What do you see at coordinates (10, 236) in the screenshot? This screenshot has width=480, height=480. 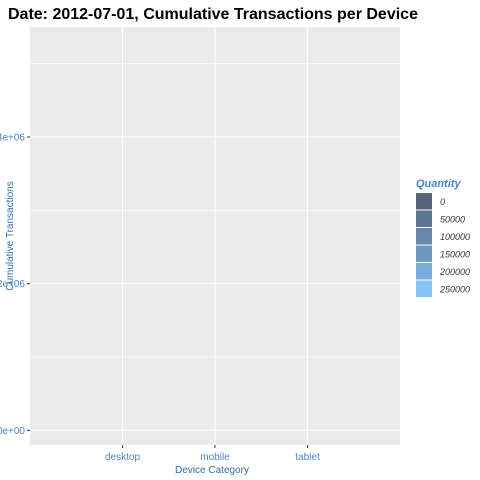 I see `y-axis-title: Cumulative Transactions` at bounding box center [10, 236].